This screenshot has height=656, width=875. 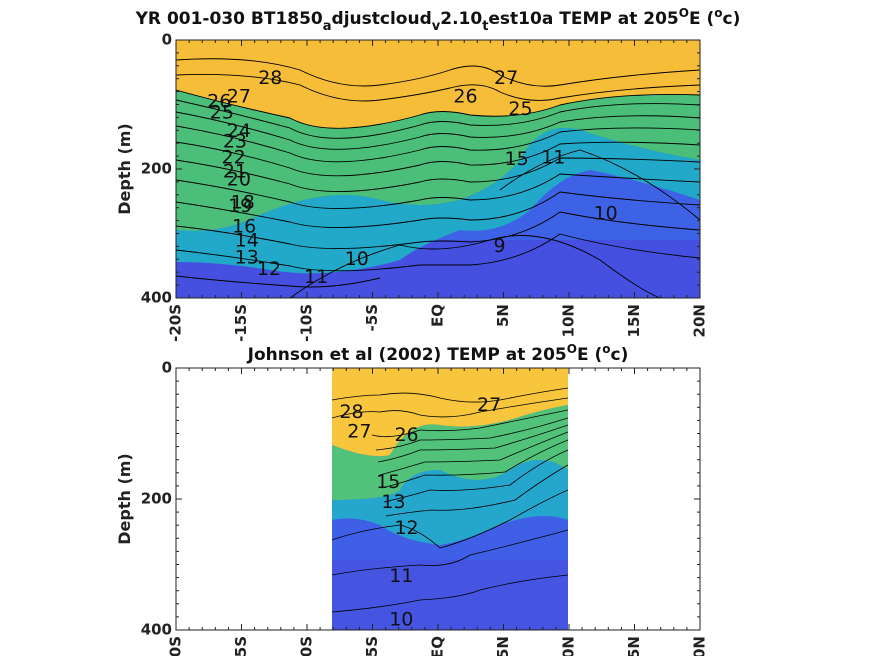 What do you see at coordinates (438, 353) in the screenshot?
I see `bottom-panel-title: Johnson et al (2002) TEMP at 205OE (oc)` at bounding box center [438, 353].